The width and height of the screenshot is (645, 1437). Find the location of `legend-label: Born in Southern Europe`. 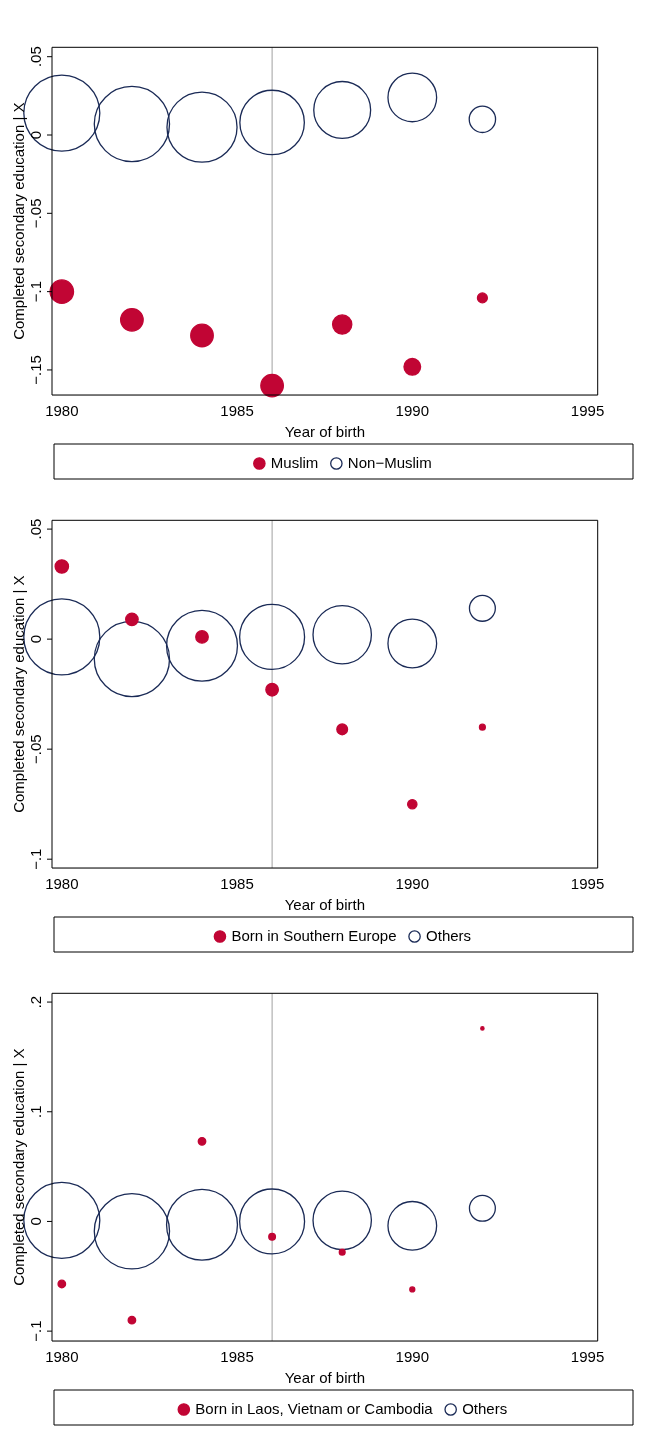

legend-label: Born in Southern Europe is located at coordinates (314, 935).